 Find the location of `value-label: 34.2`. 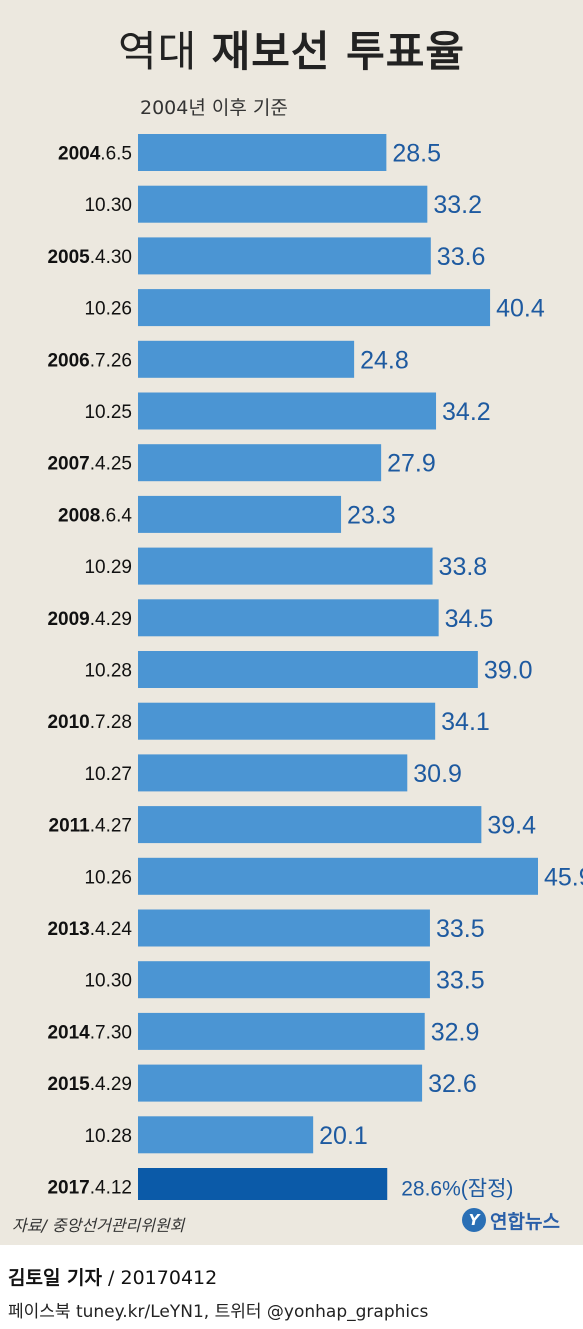

value-label: 34.2 is located at coordinates (466, 412).